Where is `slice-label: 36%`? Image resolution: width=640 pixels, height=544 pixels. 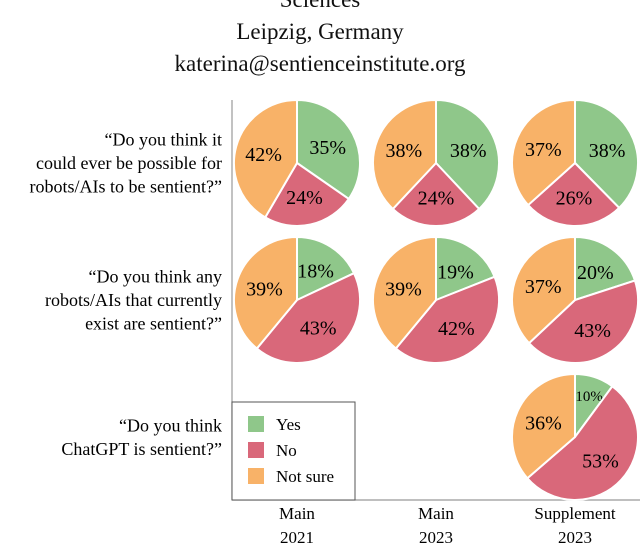 slice-label: 36% is located at coordinates (543, 424).